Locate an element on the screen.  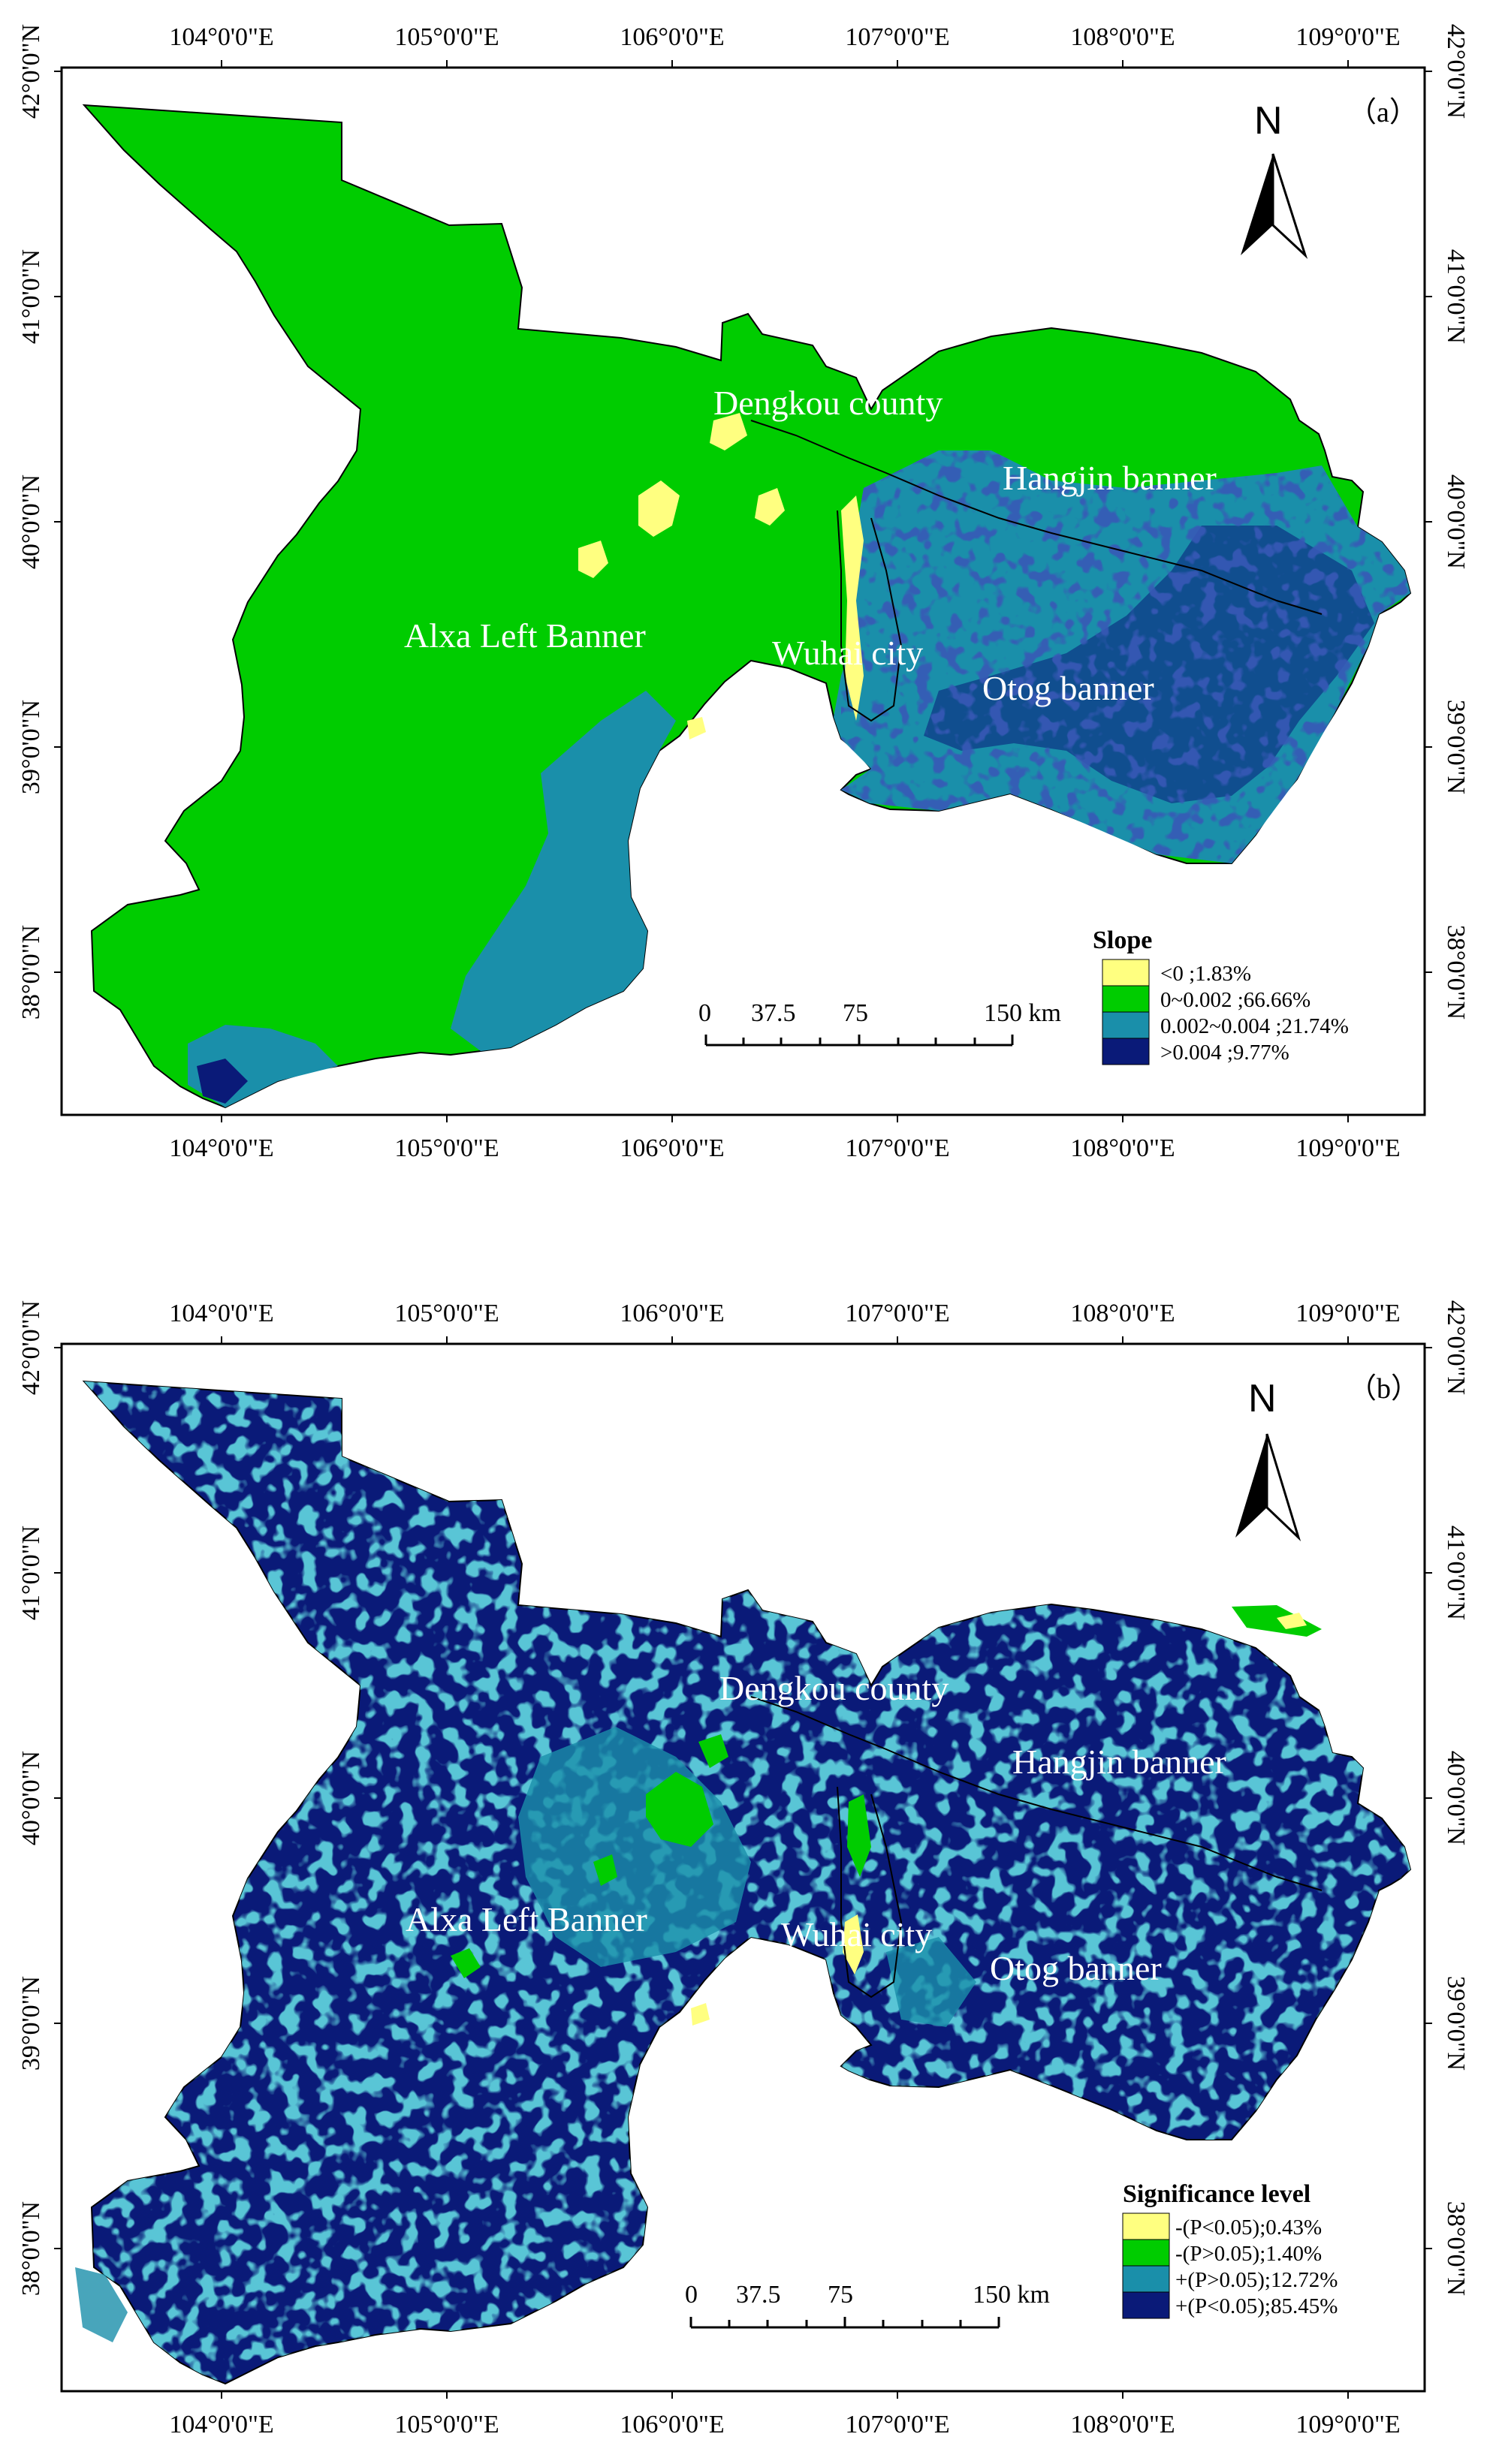
river-yellow is located at coordinates (853, 608).